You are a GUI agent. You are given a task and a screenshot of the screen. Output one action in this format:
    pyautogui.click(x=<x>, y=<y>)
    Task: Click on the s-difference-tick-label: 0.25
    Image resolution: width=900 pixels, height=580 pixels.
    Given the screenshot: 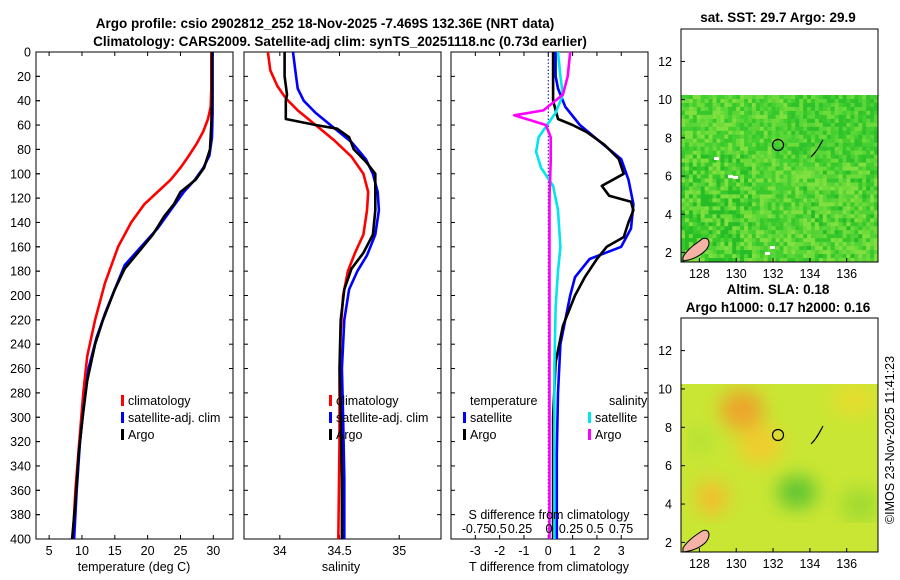 What is the action you would take?
    pyautogui.click(x=520, y=529)
    